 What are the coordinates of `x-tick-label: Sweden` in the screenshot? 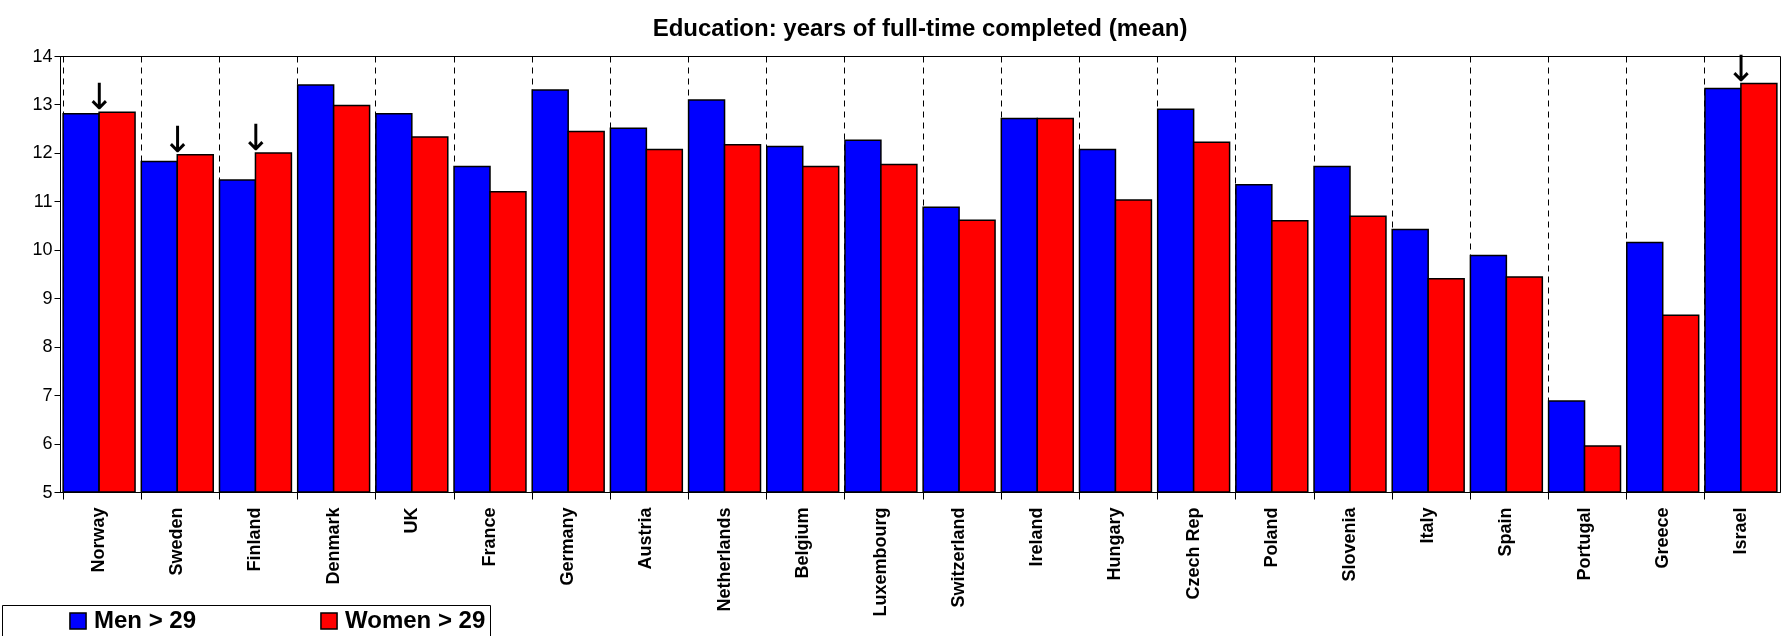 It's located at (176, 541).